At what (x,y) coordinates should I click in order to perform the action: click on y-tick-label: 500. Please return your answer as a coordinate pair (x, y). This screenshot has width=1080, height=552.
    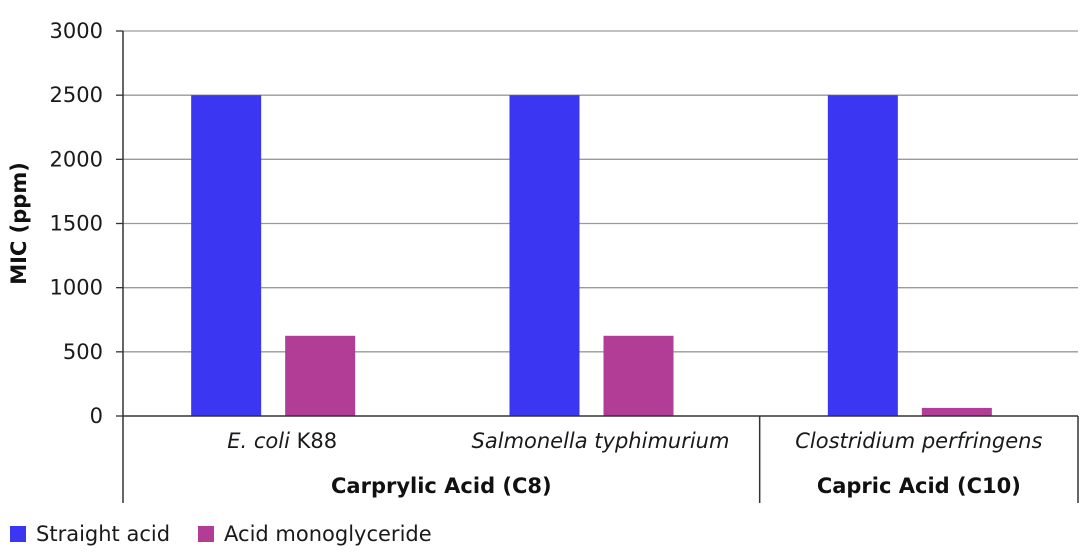
    Looking at the image, I should click on (83, 352).